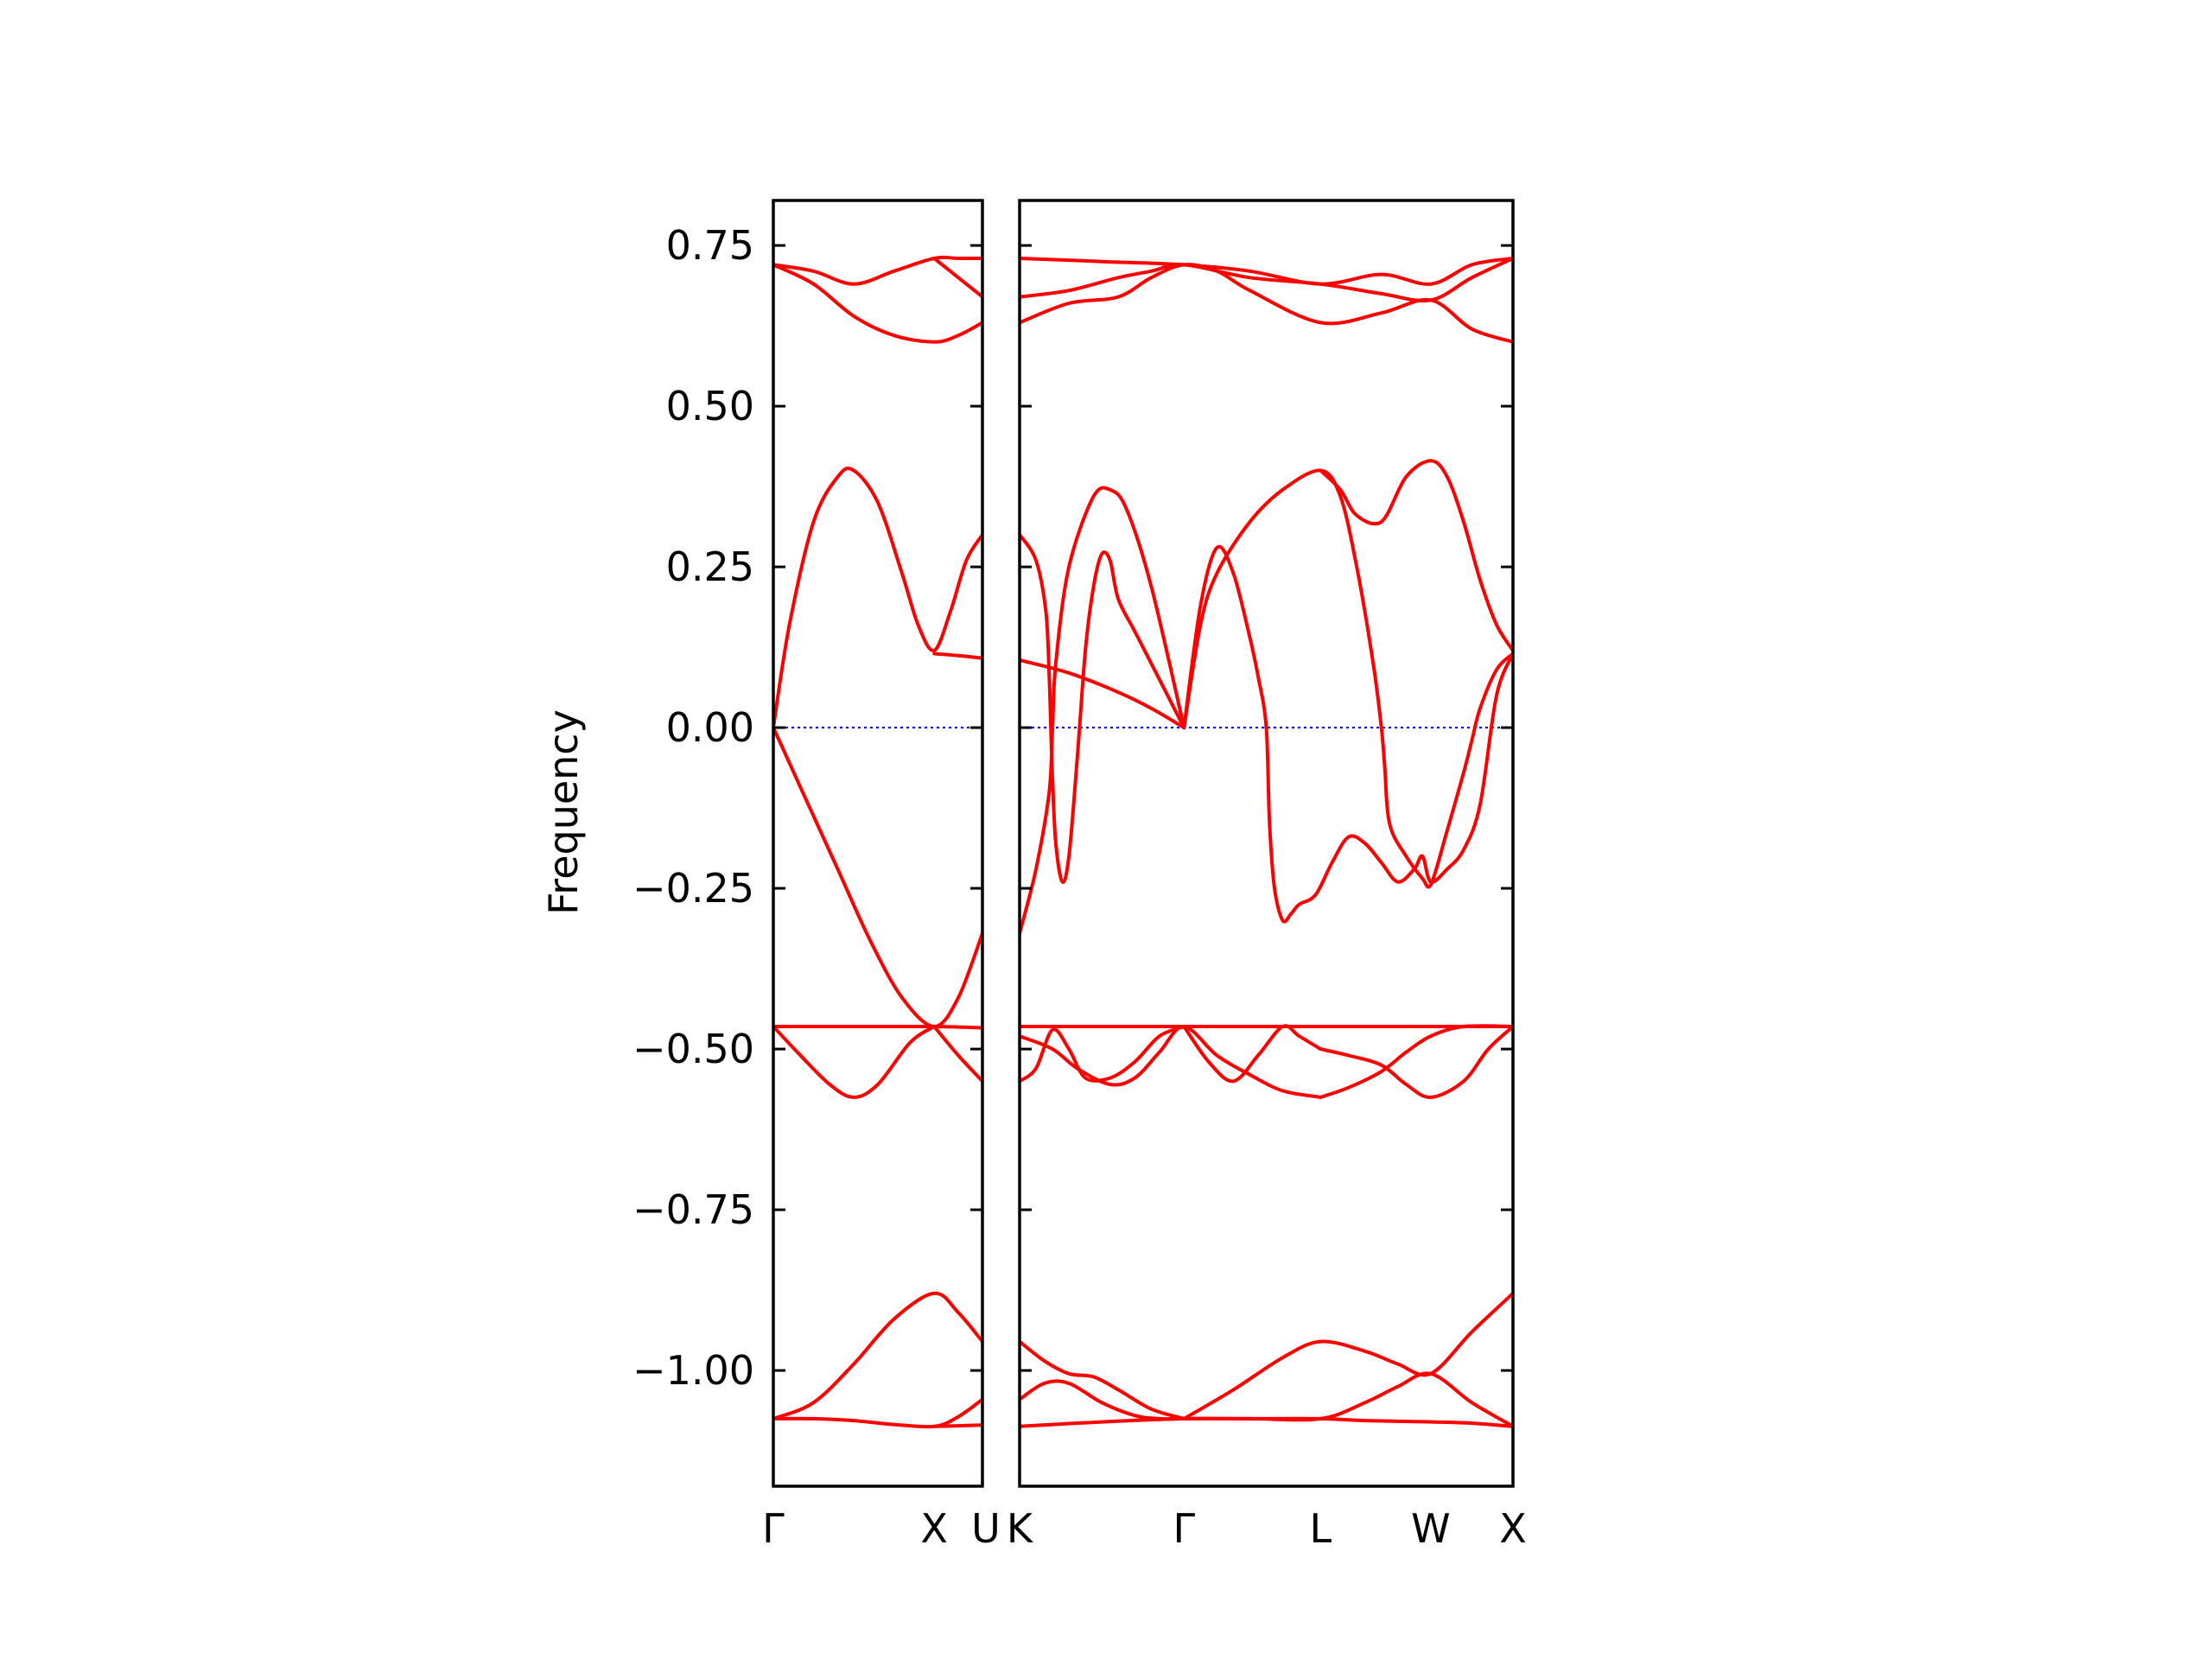  What do you see at coordinates (693, 1370) in the screenshot?
I see `y-tick-label: −1.00` at bounding box center [693, 1370].